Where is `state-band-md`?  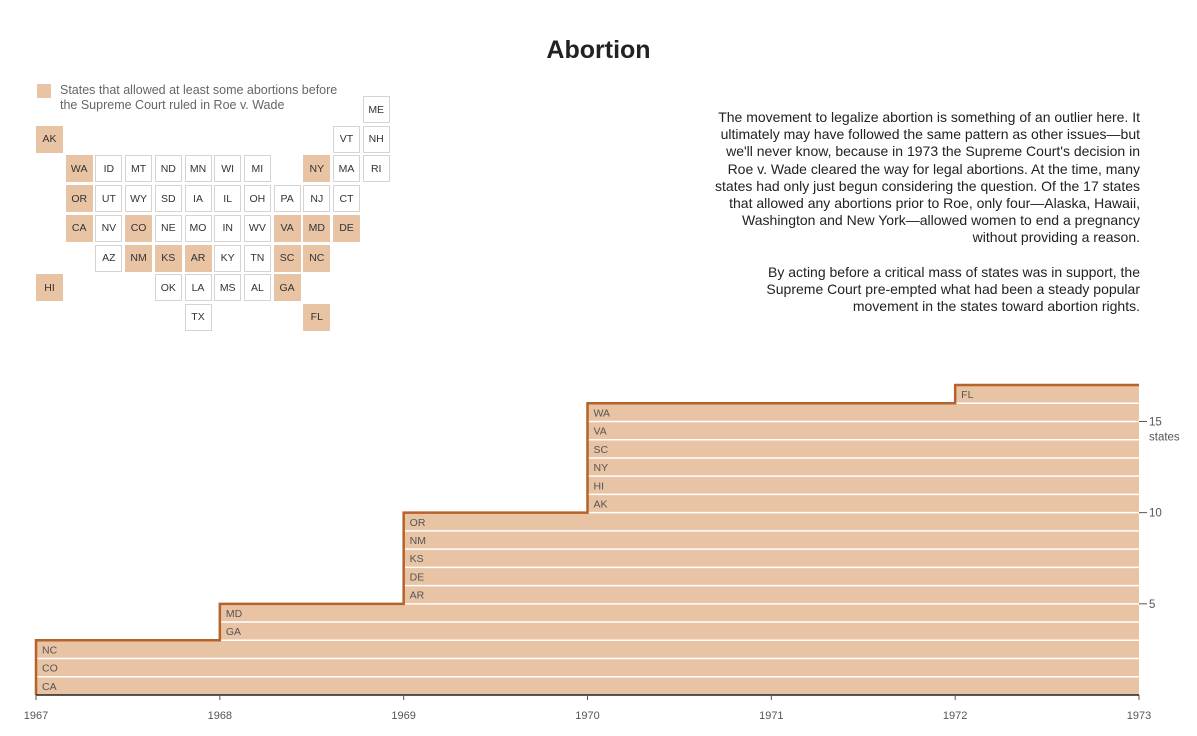
state-band-md is located at coordinates (679, 613).